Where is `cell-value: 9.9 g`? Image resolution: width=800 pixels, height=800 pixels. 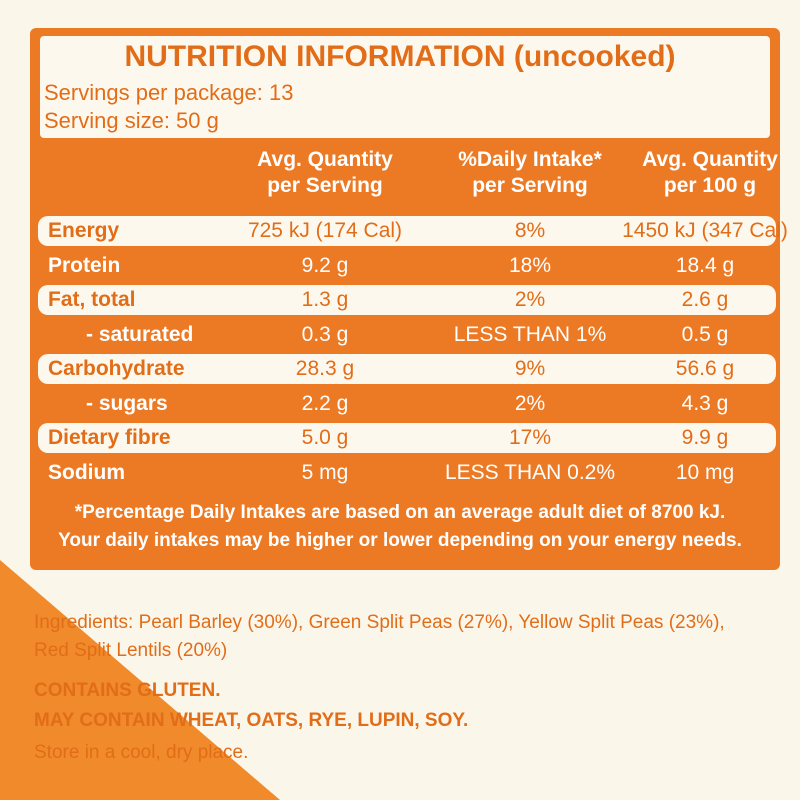 cell-value: 9.9 g is located at coordinates (705, 437).